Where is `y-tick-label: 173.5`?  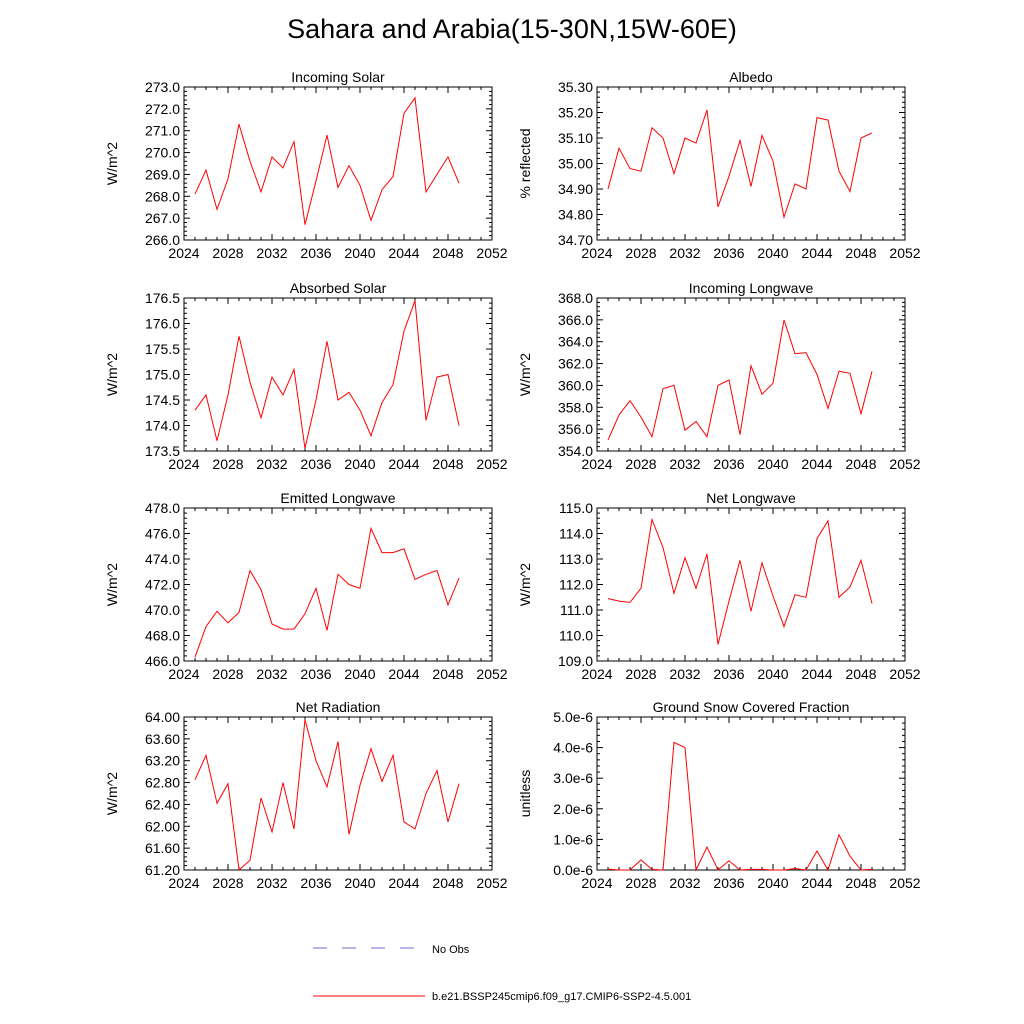 y-tick-label: 173.5 is located at coordinates (162, 451).